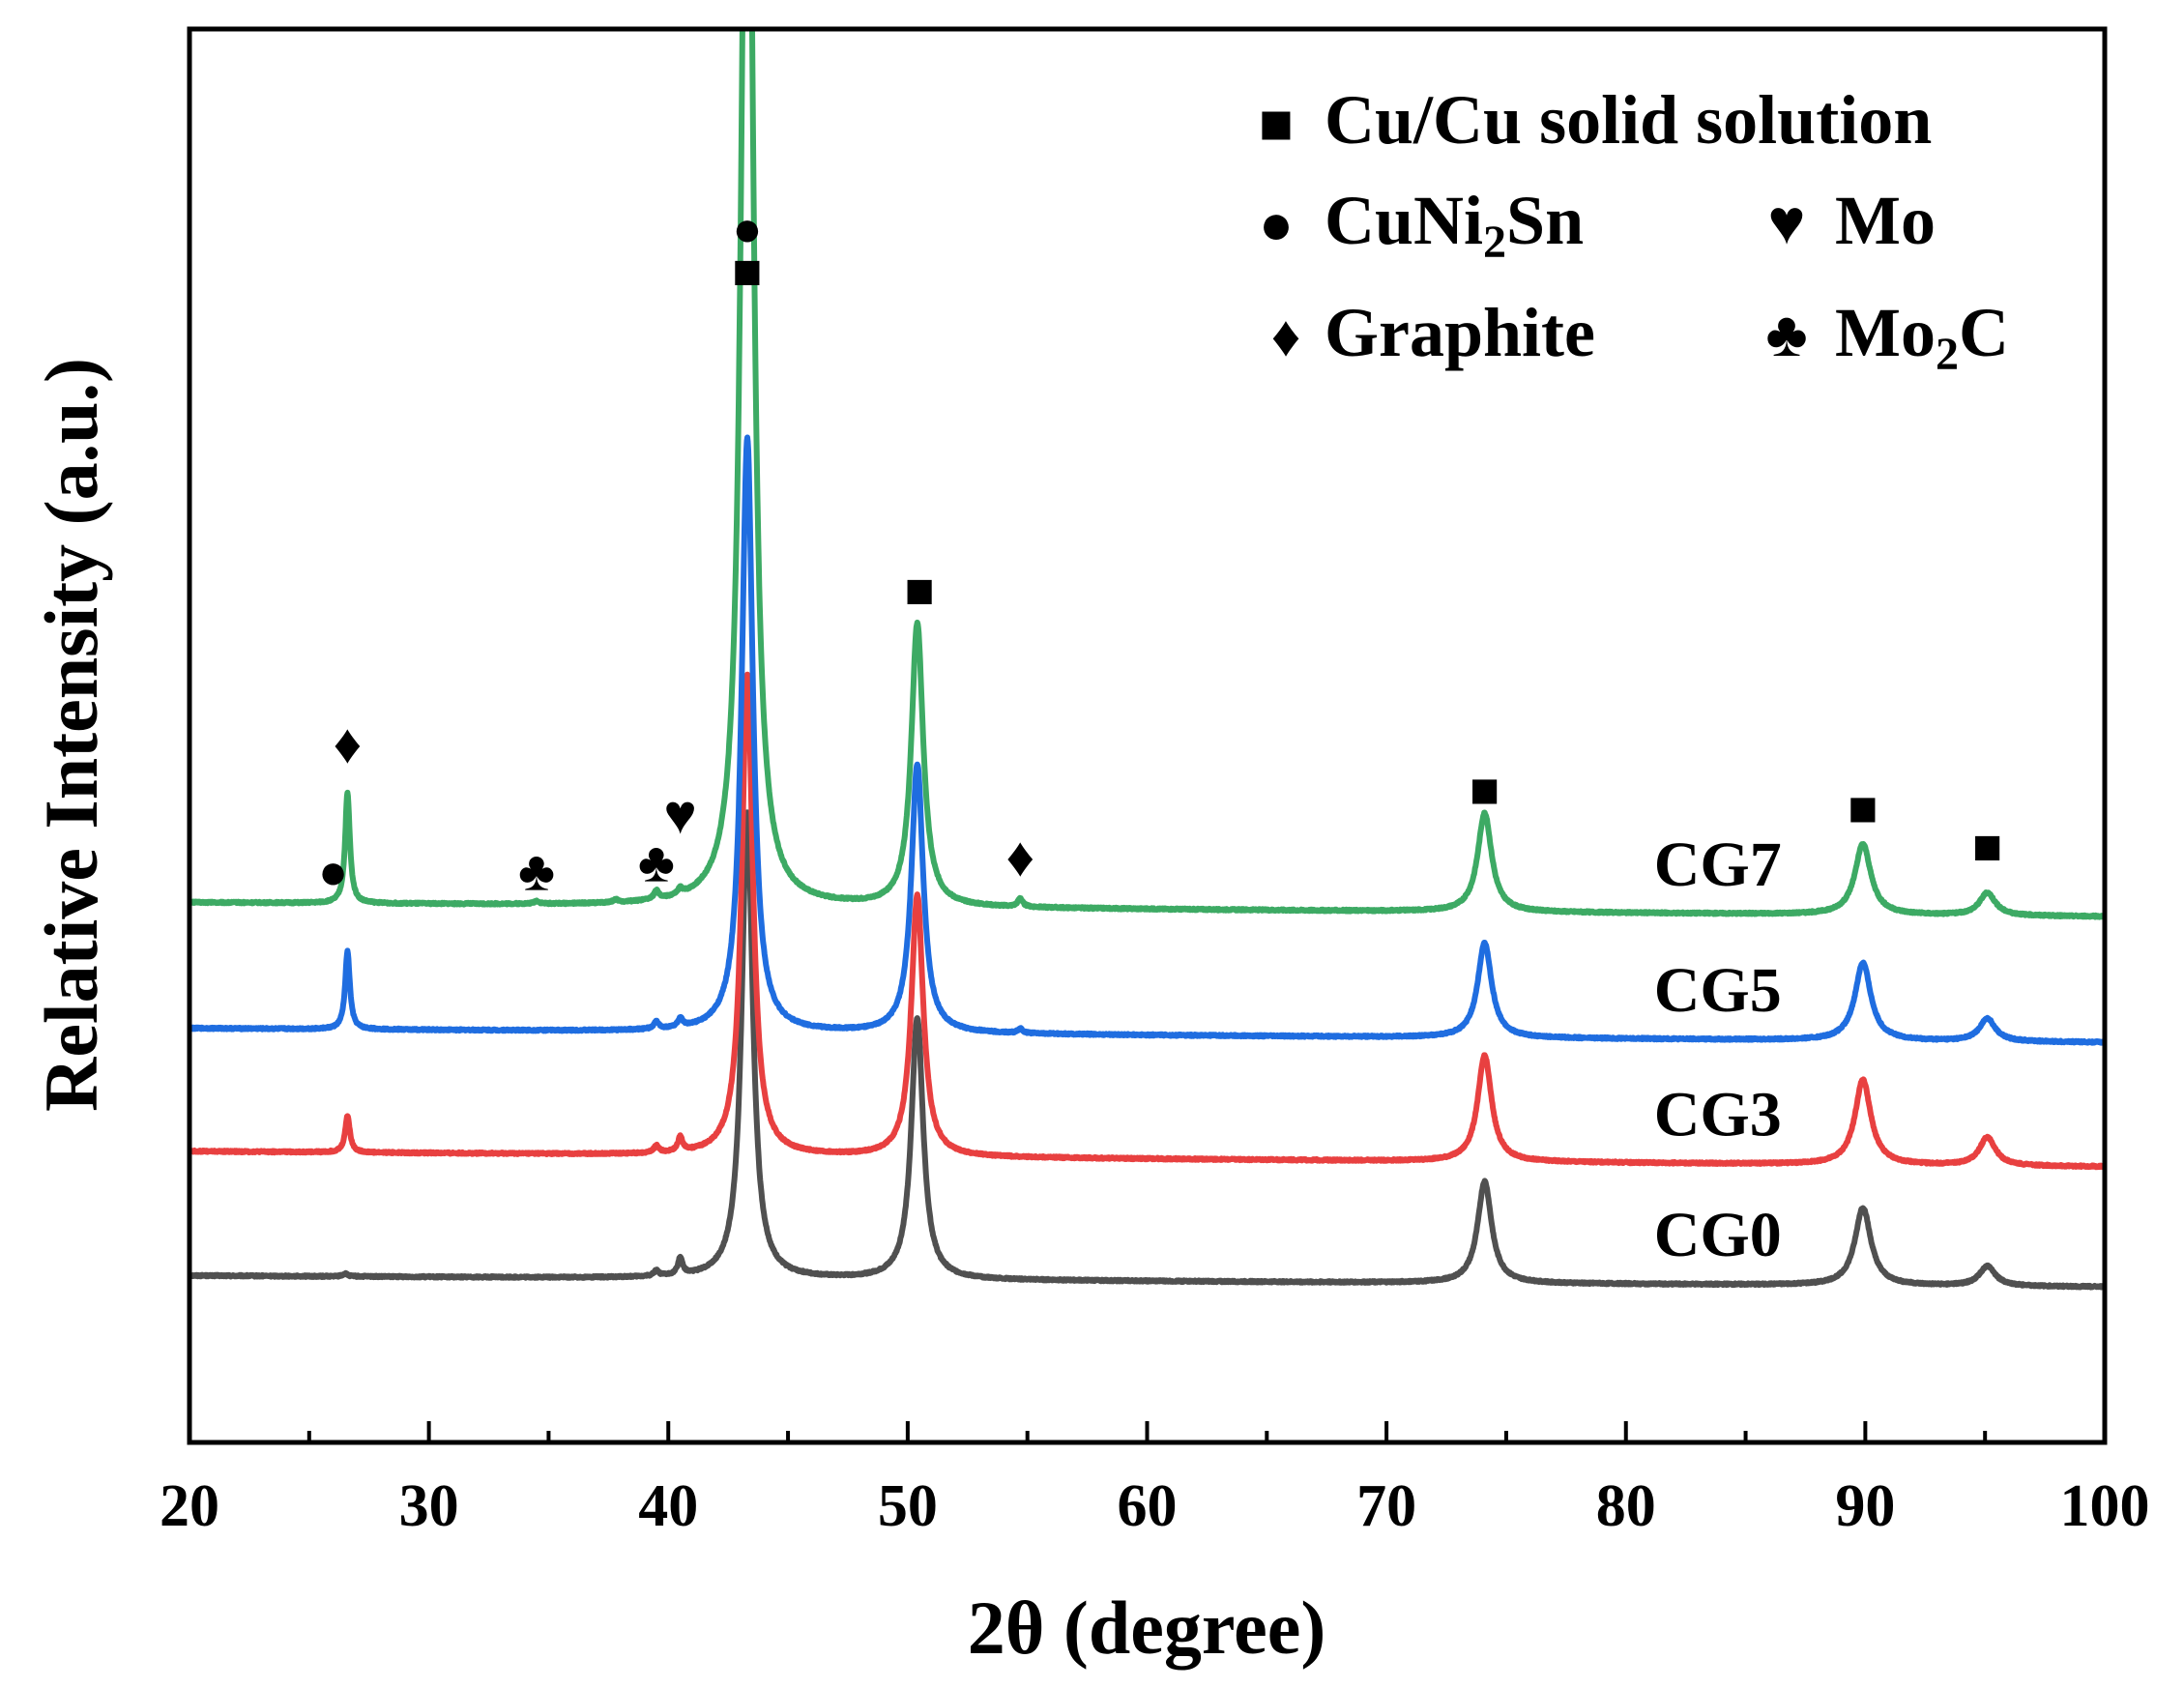 The image size is (2184, 1688). I want to click on legend-entry-mo2c: ♣ Mo2C, so click(1887, 337).